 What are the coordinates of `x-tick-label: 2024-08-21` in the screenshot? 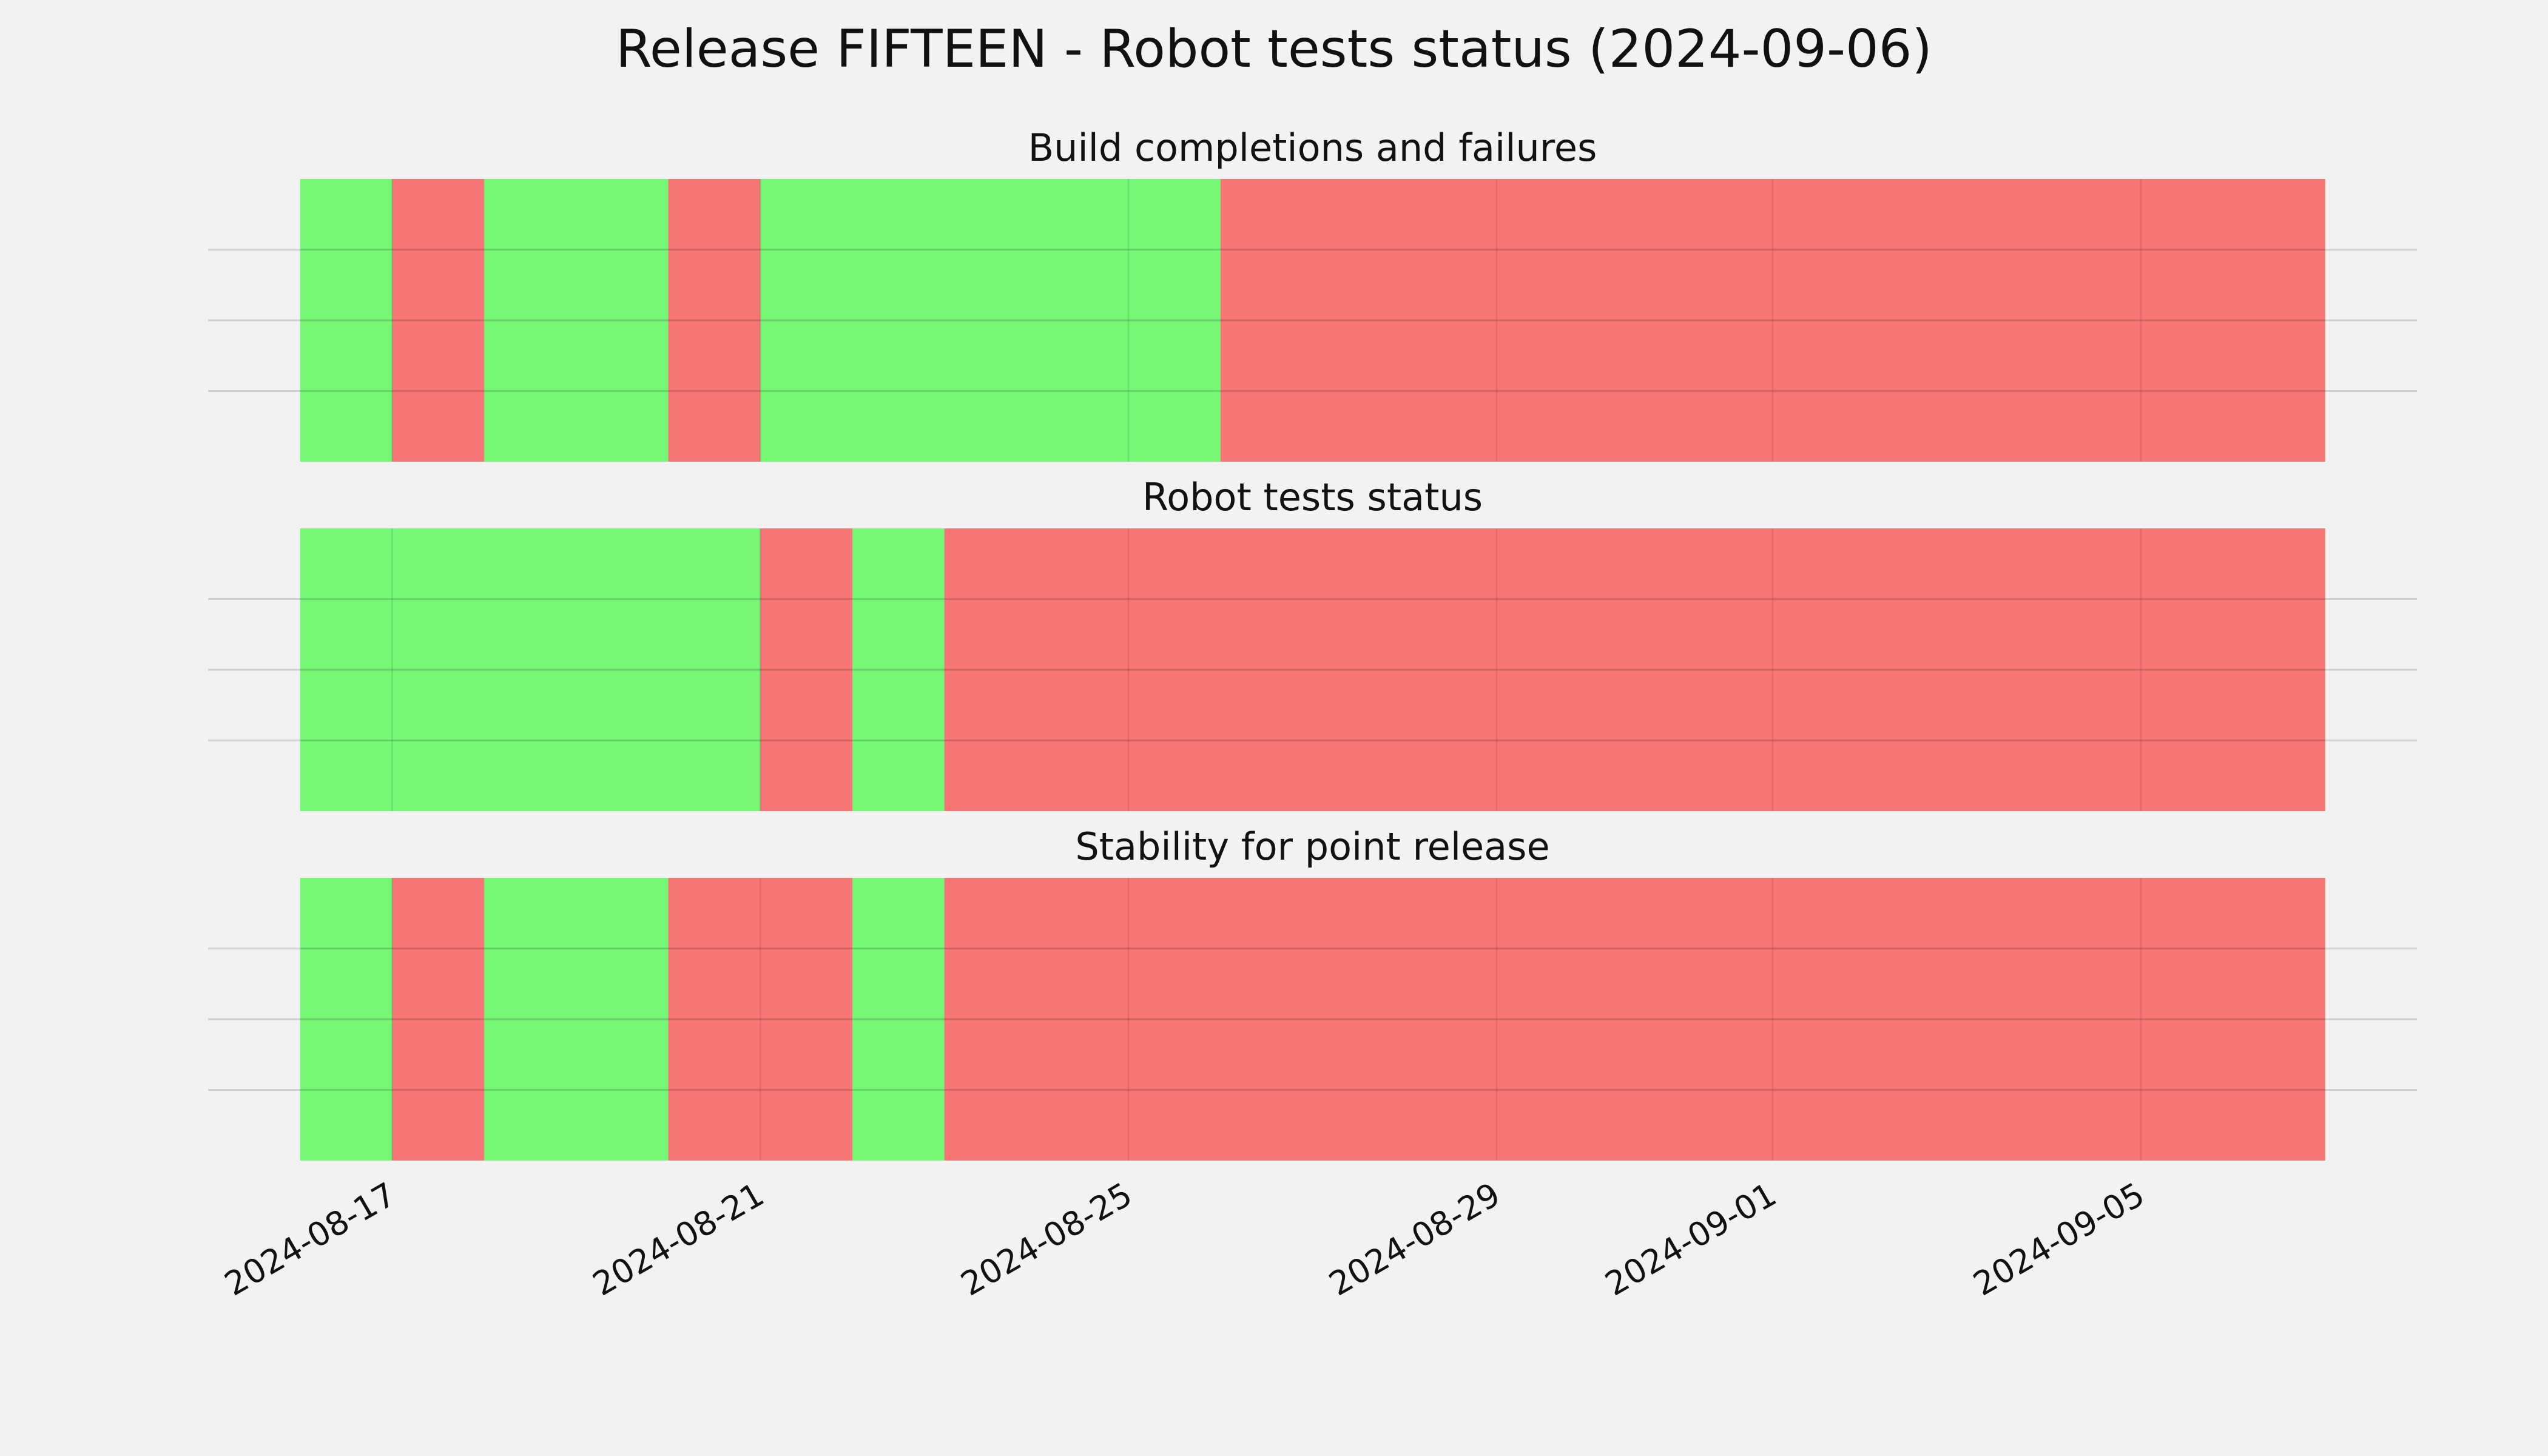 It's located at (678, 1239).